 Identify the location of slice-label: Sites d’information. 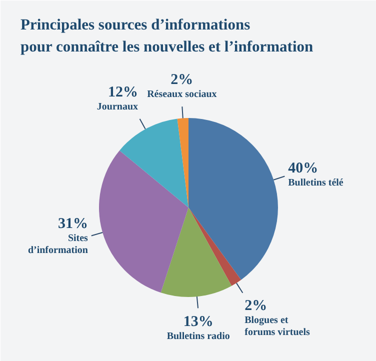
(58, 244).